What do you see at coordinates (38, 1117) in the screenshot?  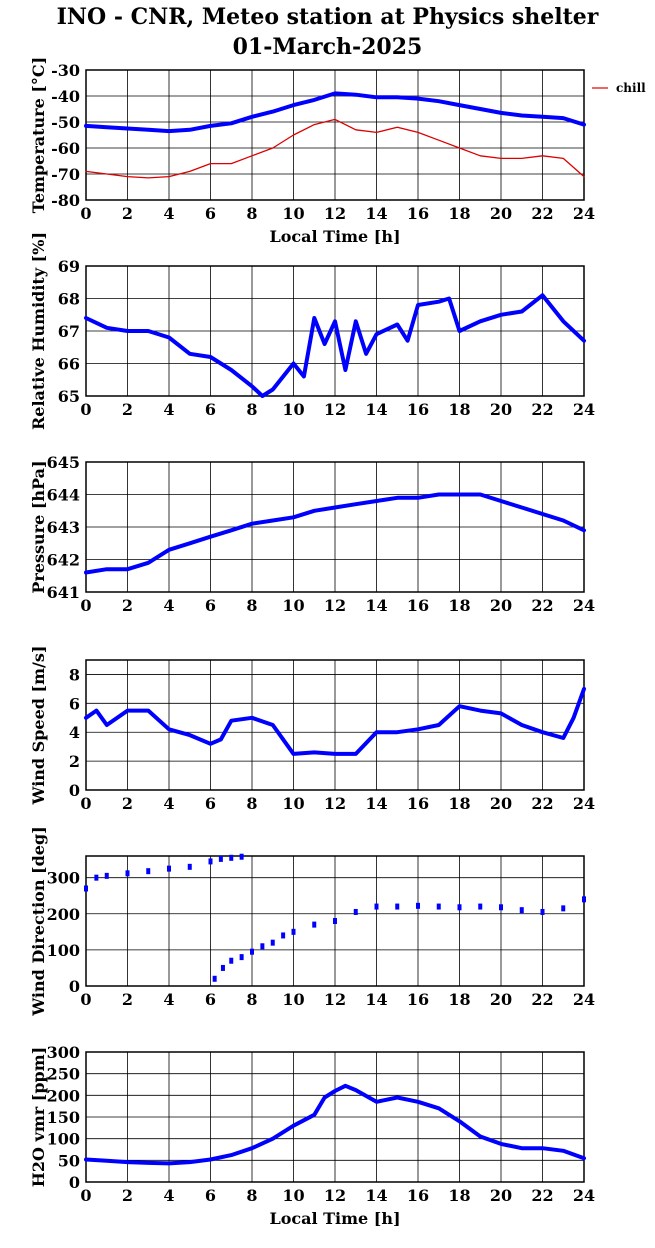 I see `y-axis-label: H2O vmr [ppm]` at bounding box center [38, 1117].